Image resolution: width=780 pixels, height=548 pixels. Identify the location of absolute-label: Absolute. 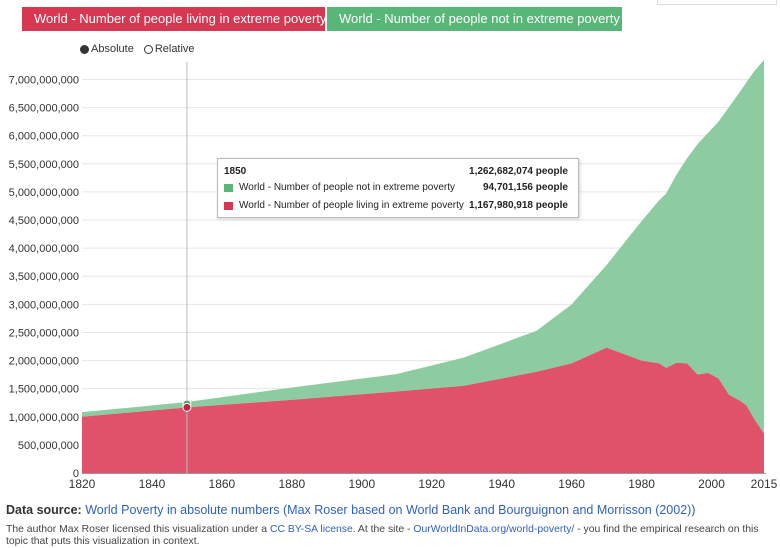
(112, 49).